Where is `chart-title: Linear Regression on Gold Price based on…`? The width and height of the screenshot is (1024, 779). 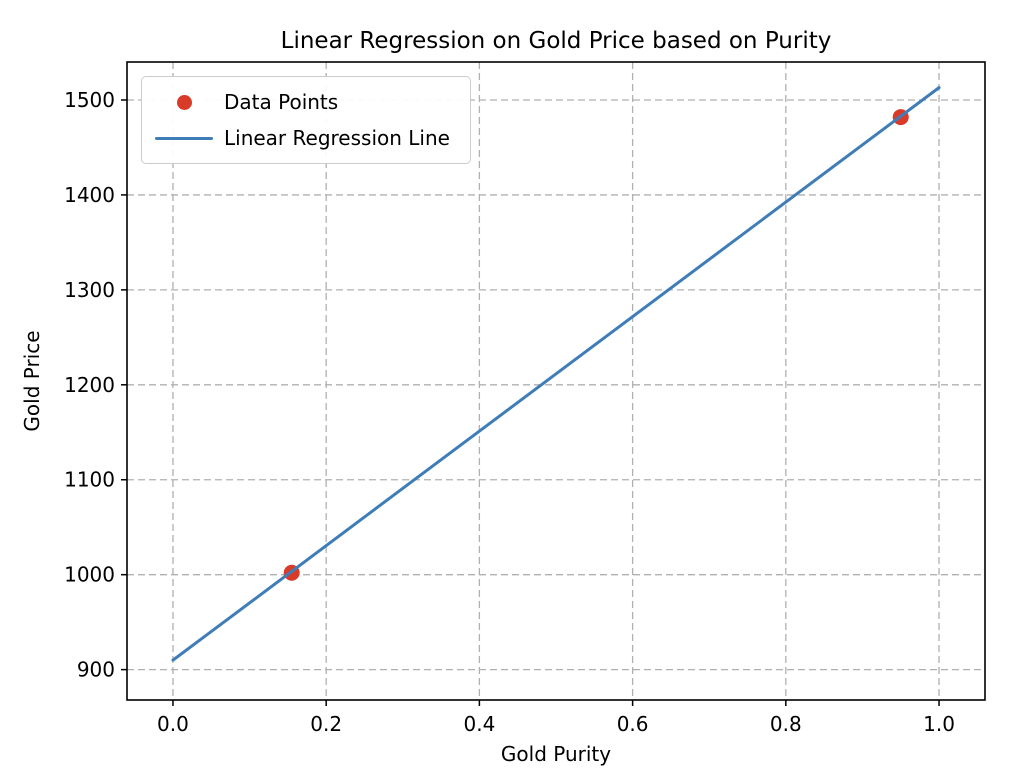 chart-title: Linear Regression on Gold Price based on… is located at coordinates (556, 41).